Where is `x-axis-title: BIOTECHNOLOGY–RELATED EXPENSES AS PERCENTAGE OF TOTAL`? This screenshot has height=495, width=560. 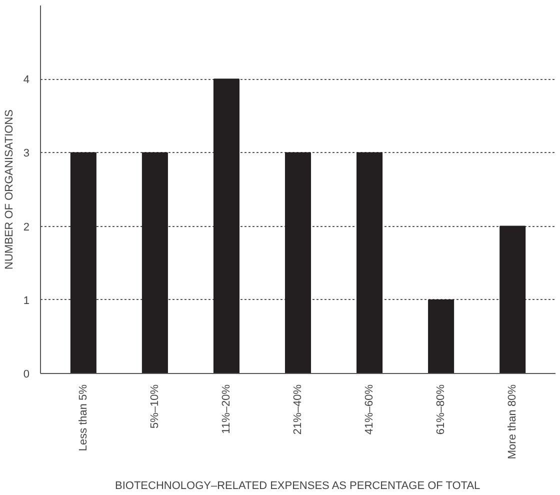
x-axis-title: BIOTECHNOLOGY–RELATED EXPENSES AS PERCENTAGE OF TOTAL is located at coordinates (297, 486).